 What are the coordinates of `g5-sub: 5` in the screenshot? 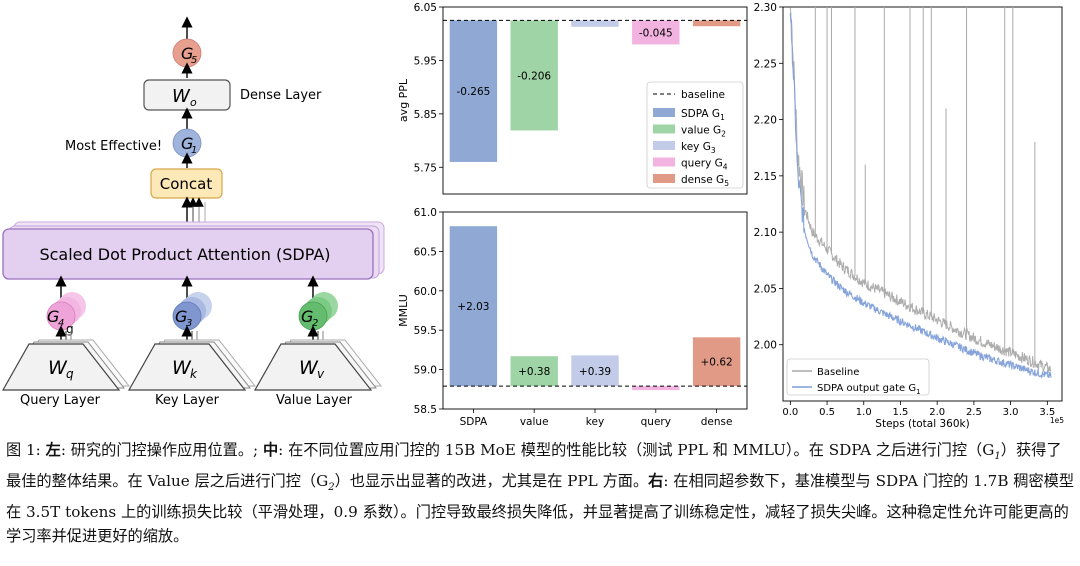 It's located at (194, 60).